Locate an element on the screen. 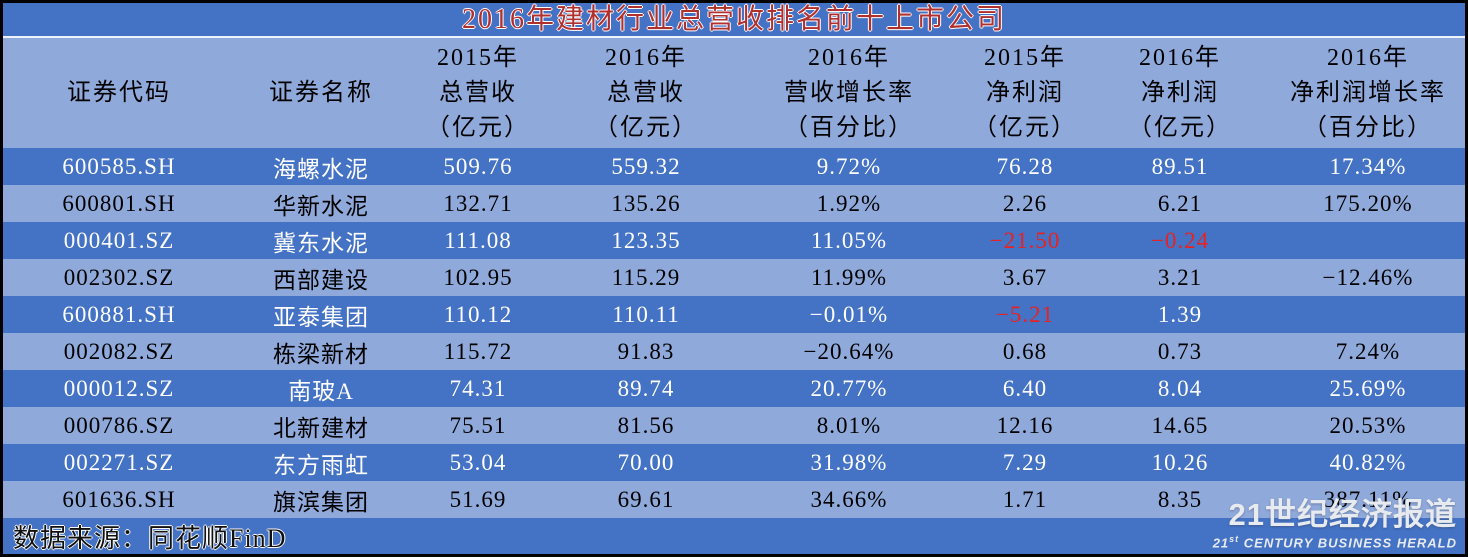 The image size is (1468, 557). cell-revenue-2015: 102.95 is located at coordinates (478, 277).